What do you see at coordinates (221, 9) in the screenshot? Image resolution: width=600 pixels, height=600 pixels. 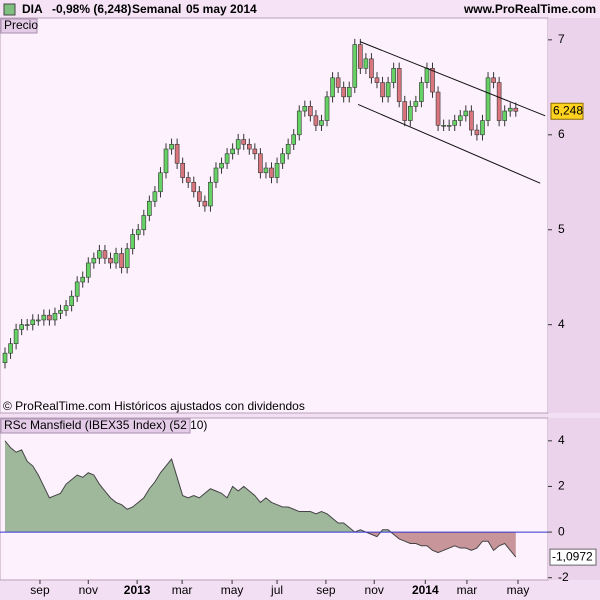 I see `date: 05 may 2014` at bounding box center [221, 9].